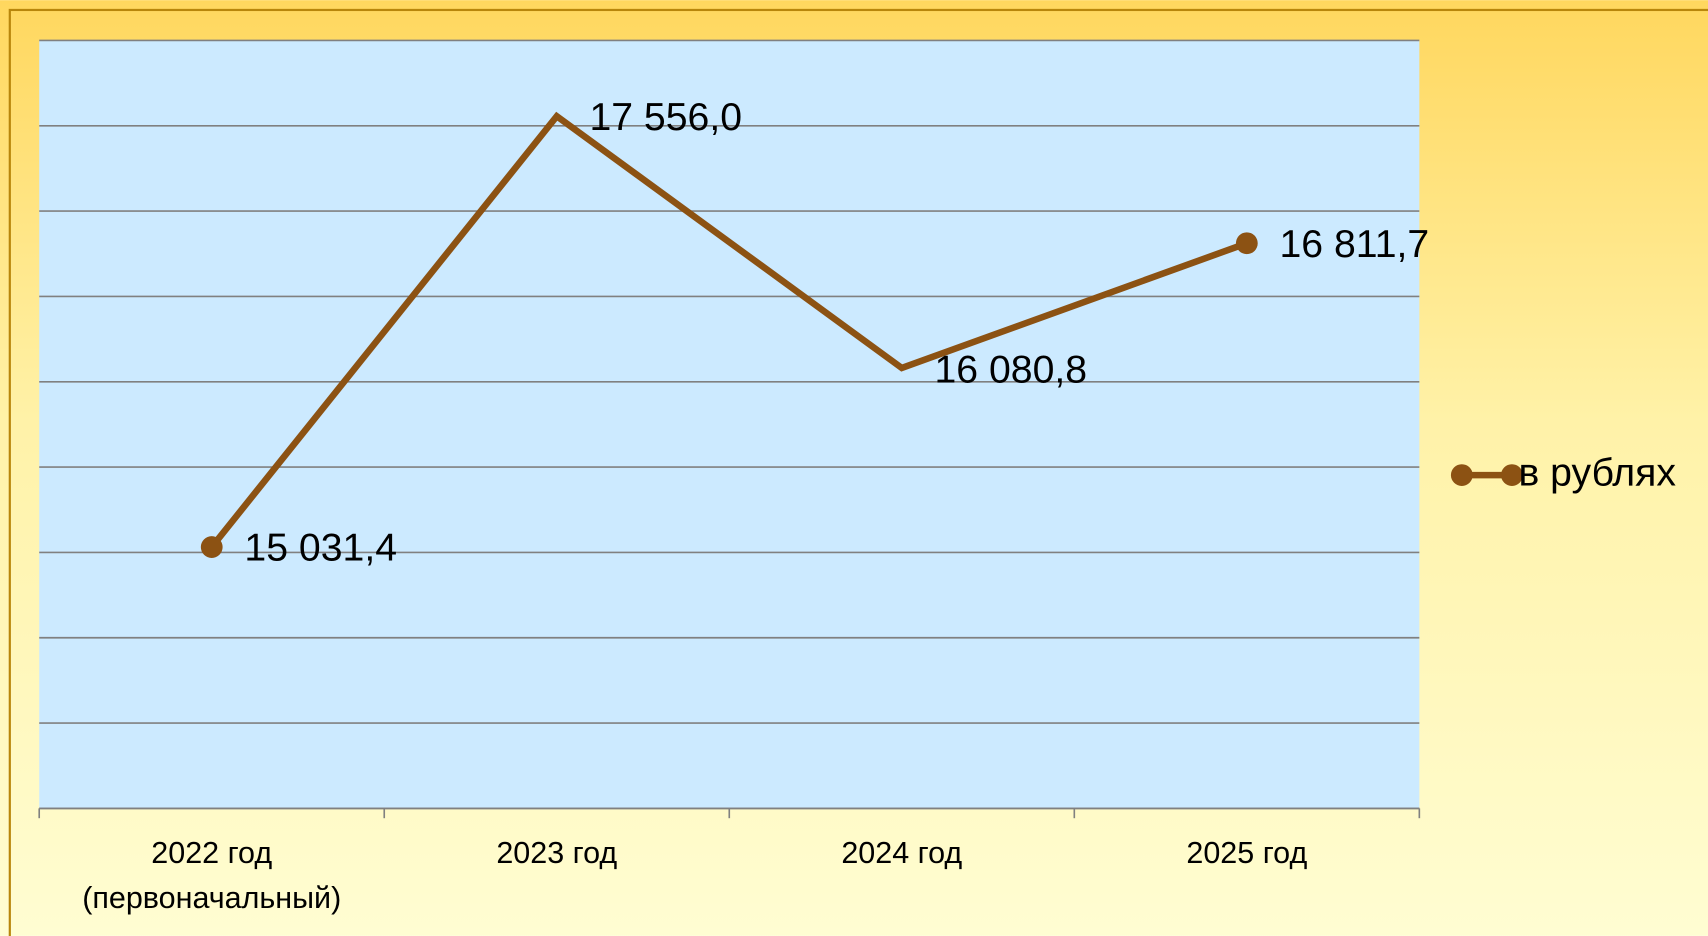 This screenshot has width=1708, height=936. Describe the element at coordinates (901, 853) in the screenshot. I see `x-tick-label: 2024 год` at that location.